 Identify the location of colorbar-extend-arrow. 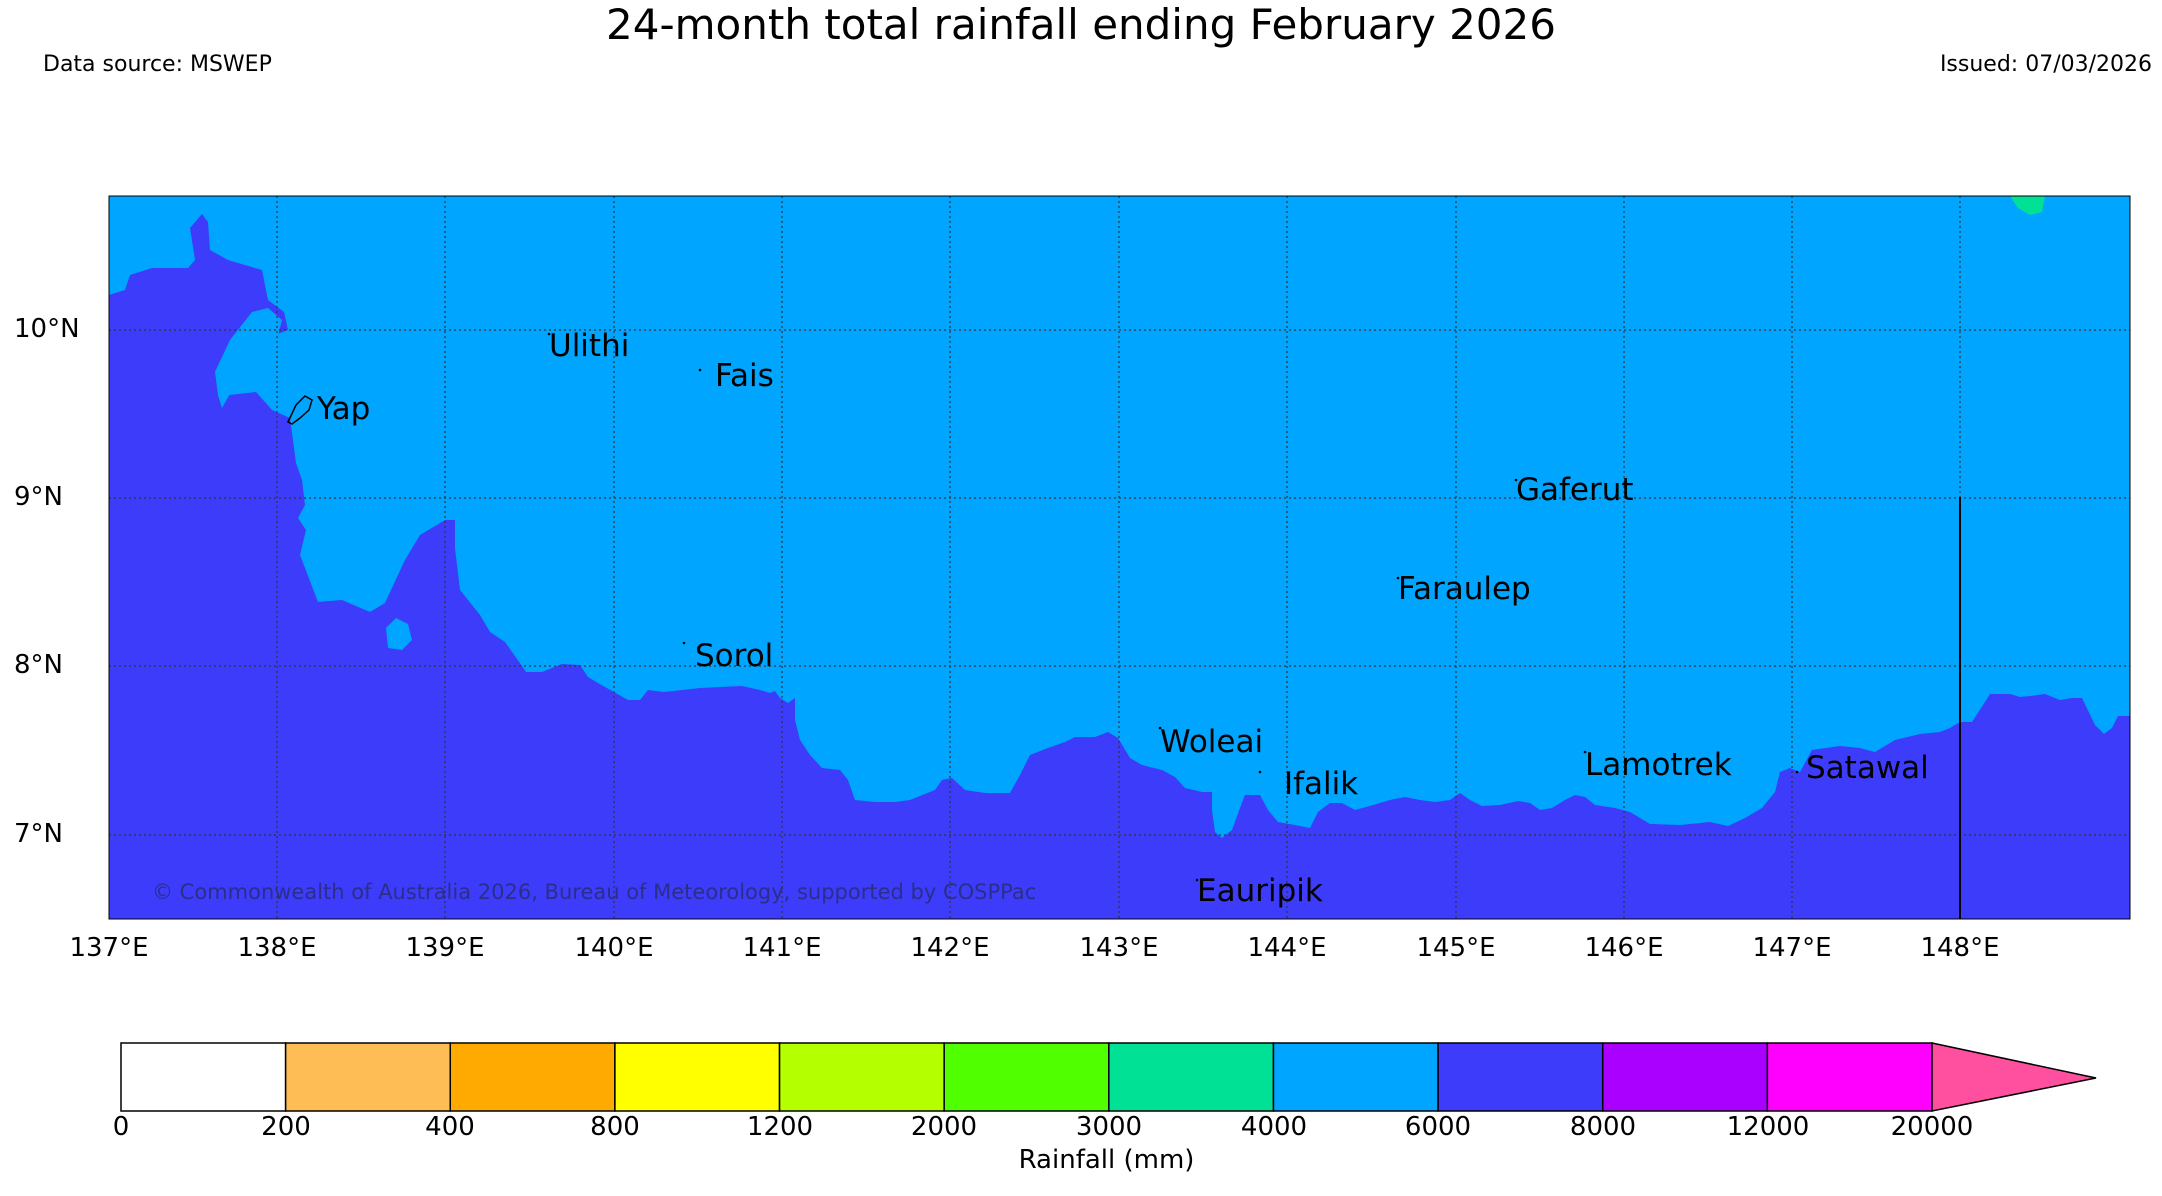
(2014, 1077).